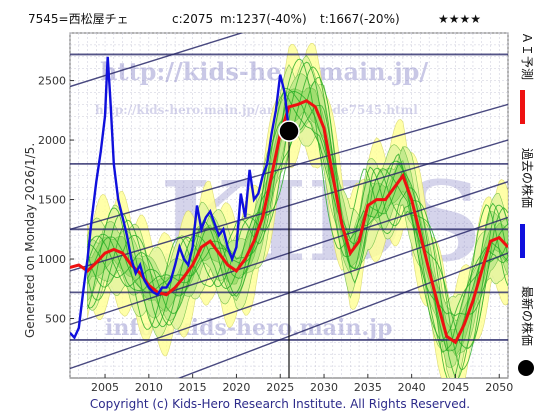 Image resolution: width=560 pixels, height=420 pixels. I want to click on x-tick-label: 2020, so click(236, 387).